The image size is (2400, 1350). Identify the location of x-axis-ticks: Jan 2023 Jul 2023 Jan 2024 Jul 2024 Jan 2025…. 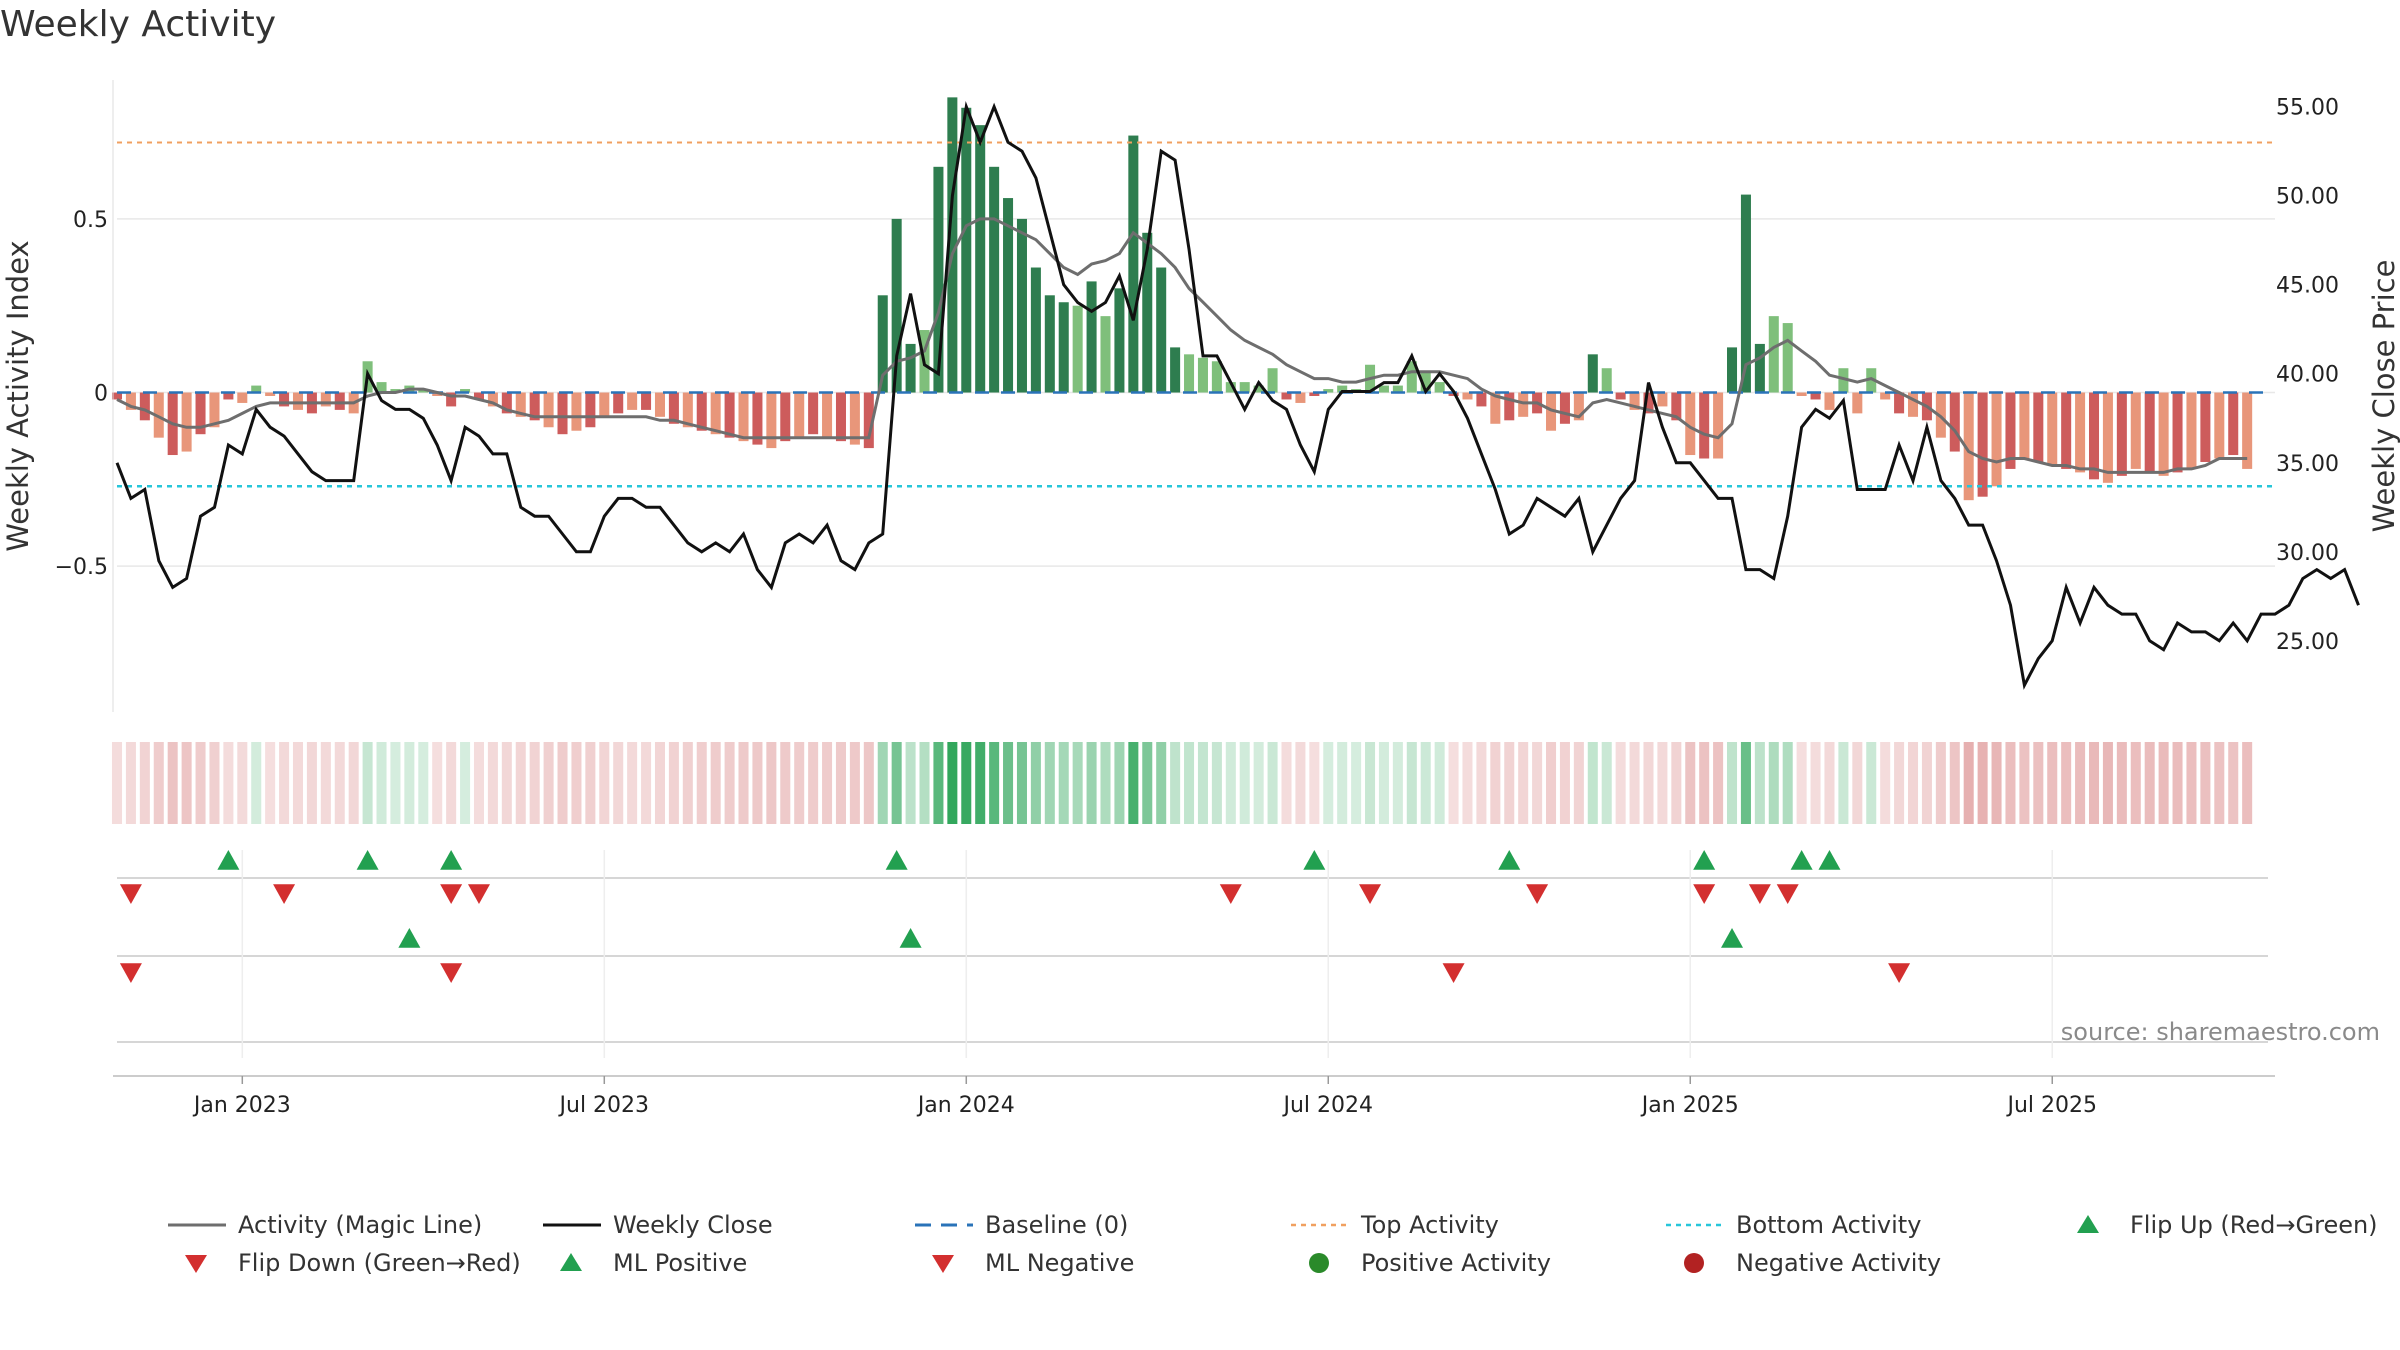
(1194, 1096).